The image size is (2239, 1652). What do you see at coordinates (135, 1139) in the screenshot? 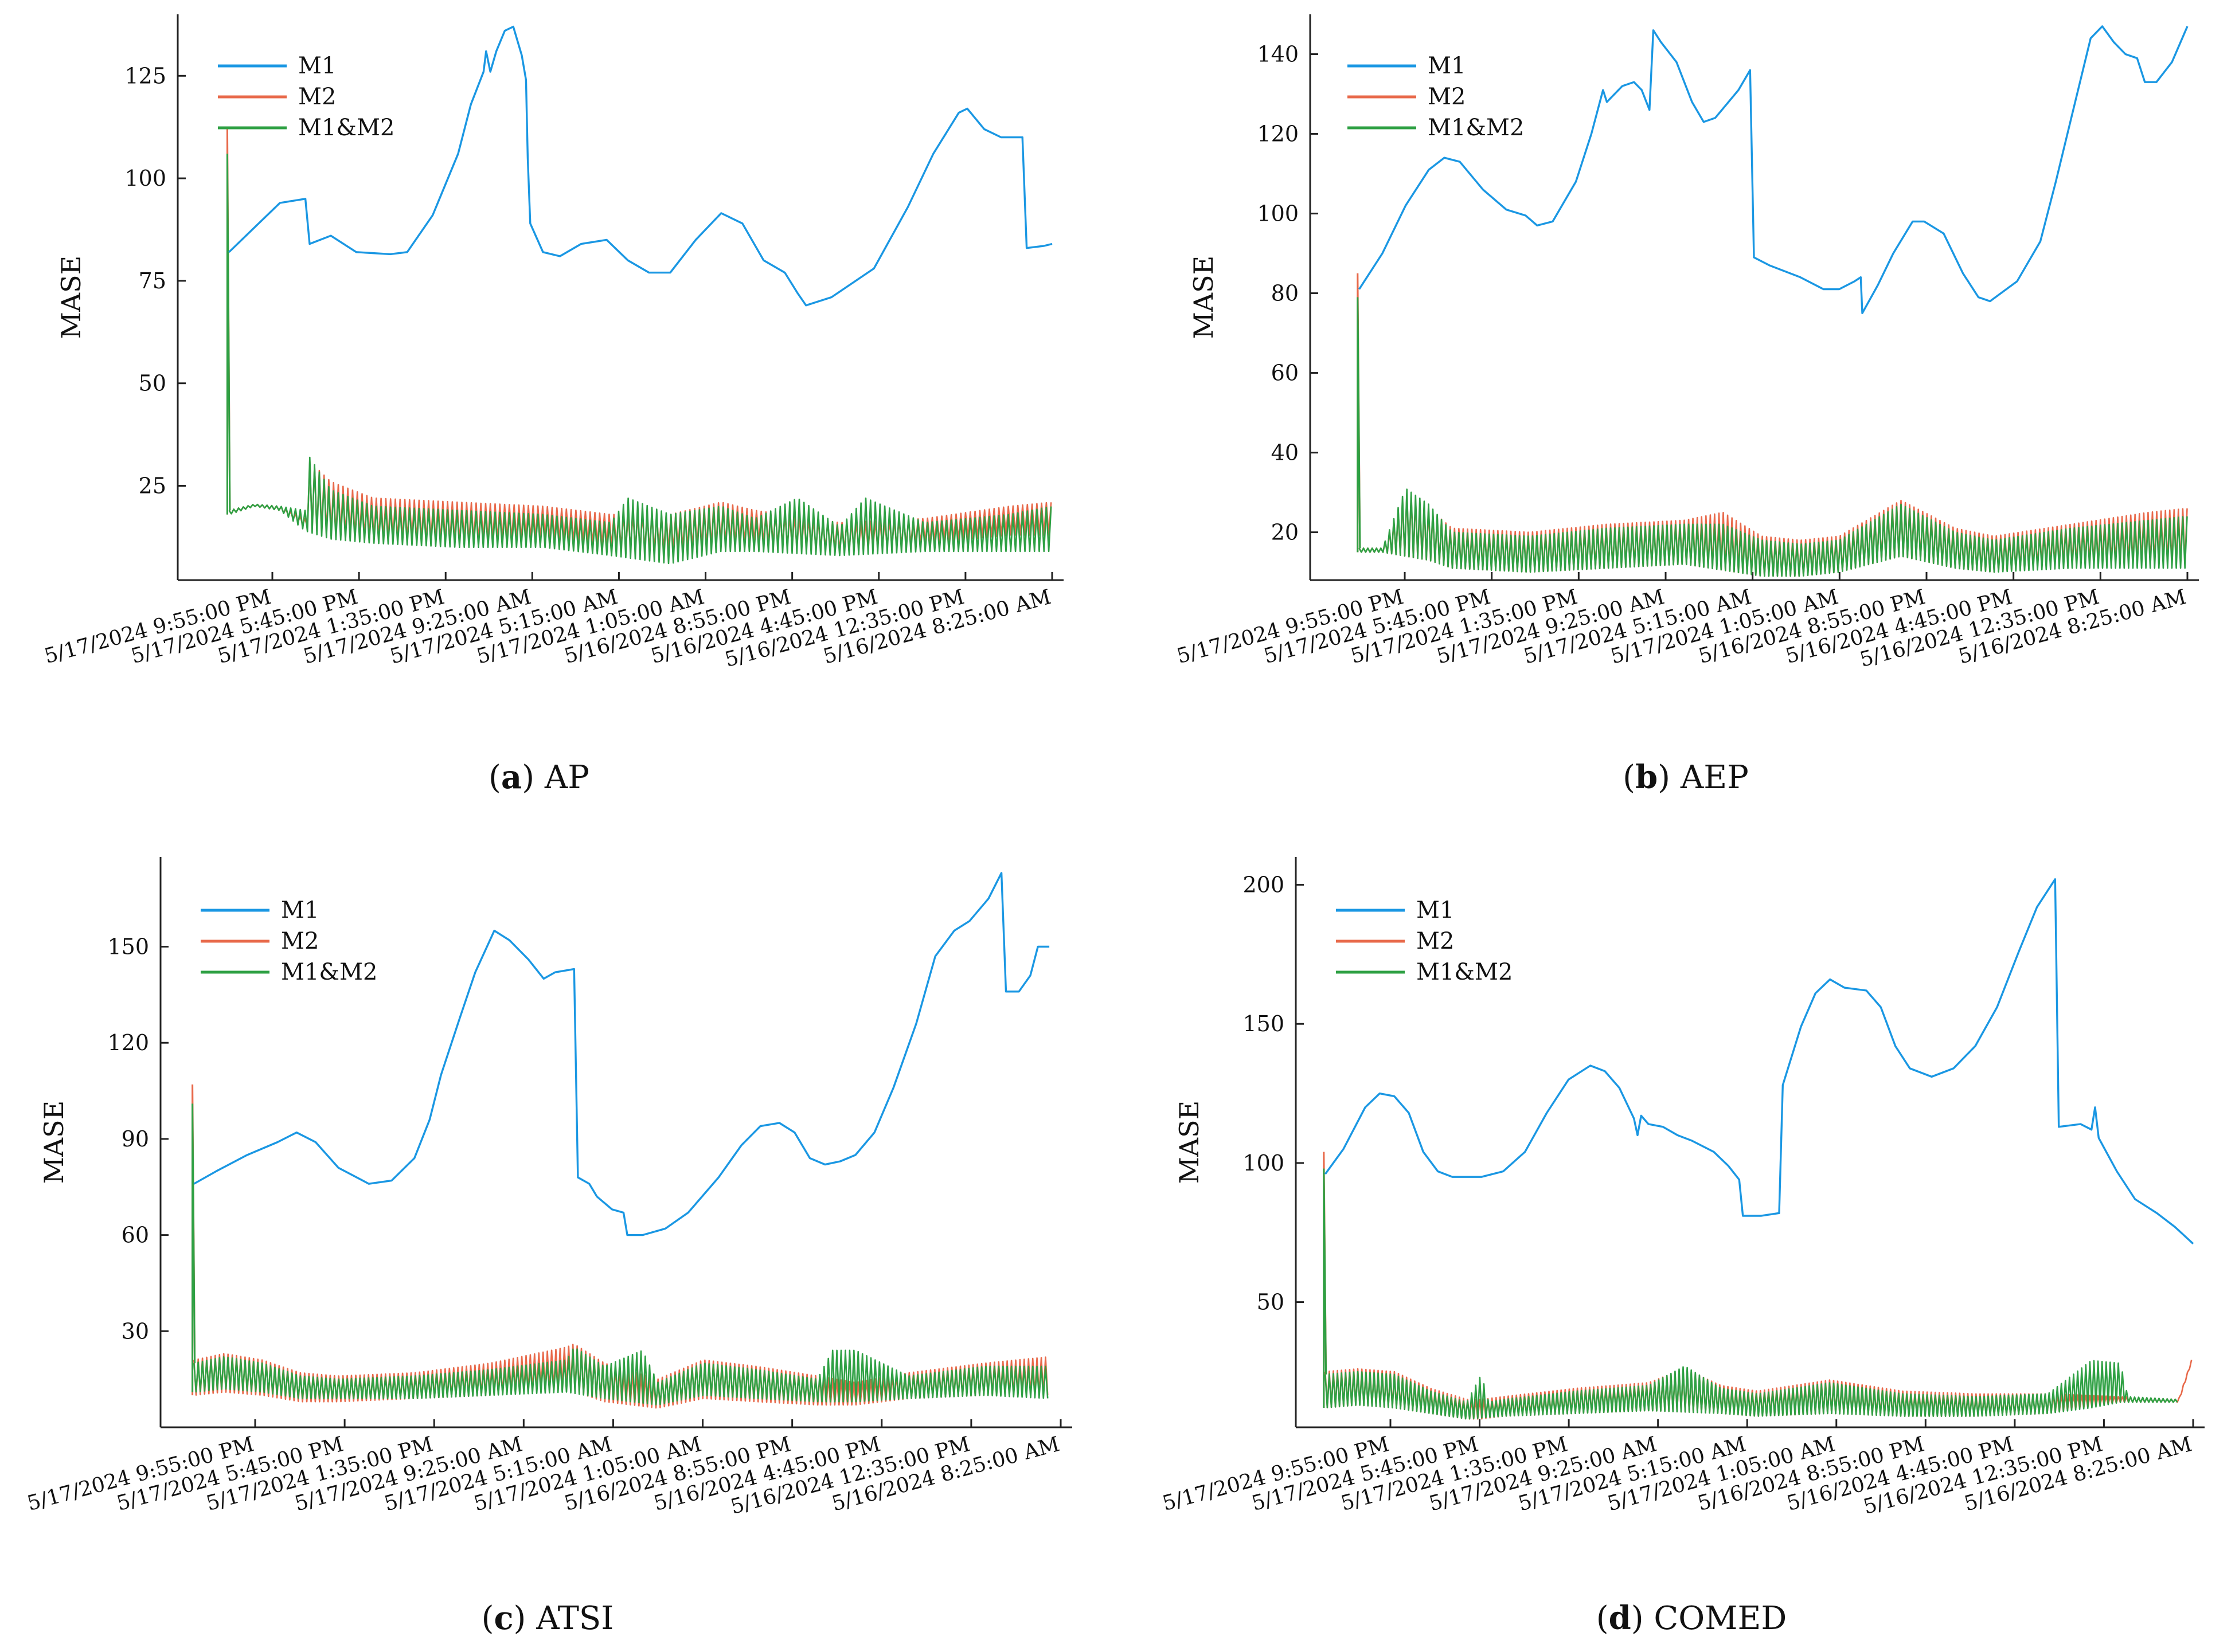
I see `y-tick-label: 90` at bounding box center [135, 1139].